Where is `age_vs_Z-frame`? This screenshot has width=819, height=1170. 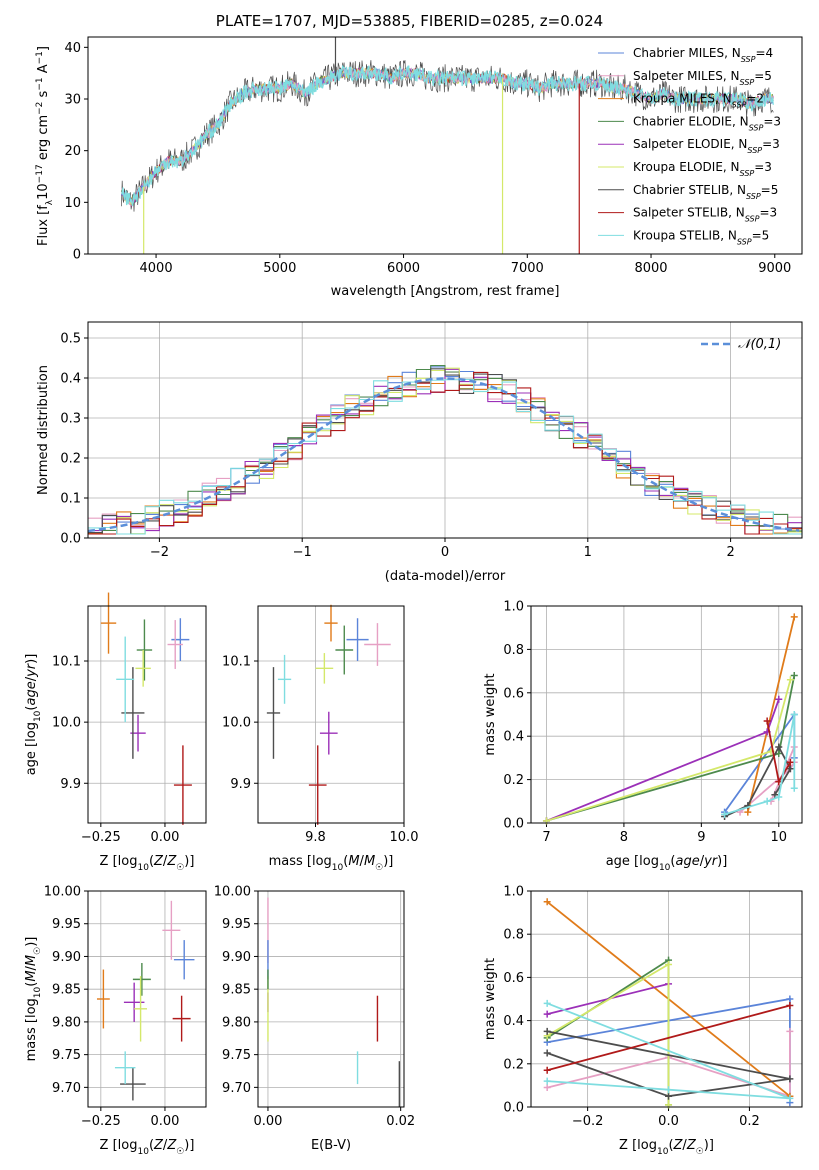 age_vs_Z-frame is located at coordinates (147, 714).